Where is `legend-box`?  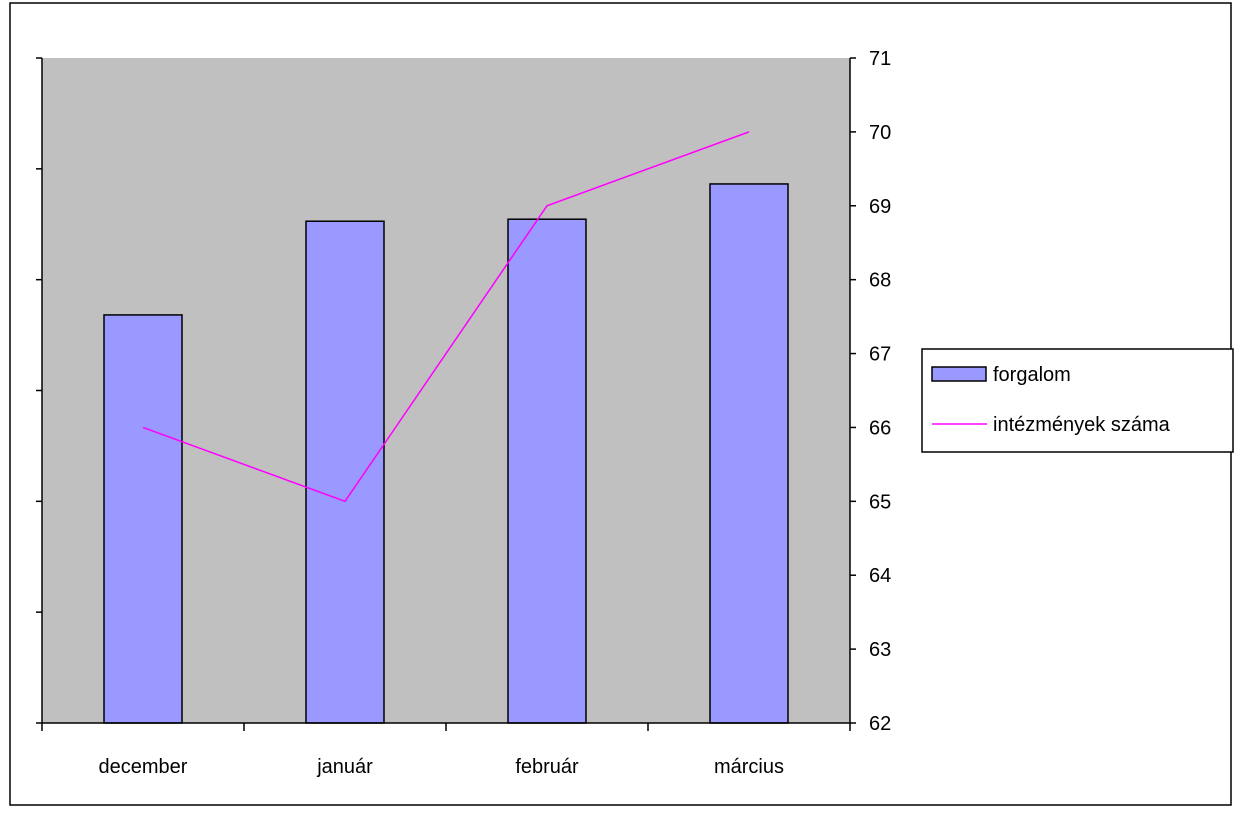
legend-box is located at coordinates (1077, 400).